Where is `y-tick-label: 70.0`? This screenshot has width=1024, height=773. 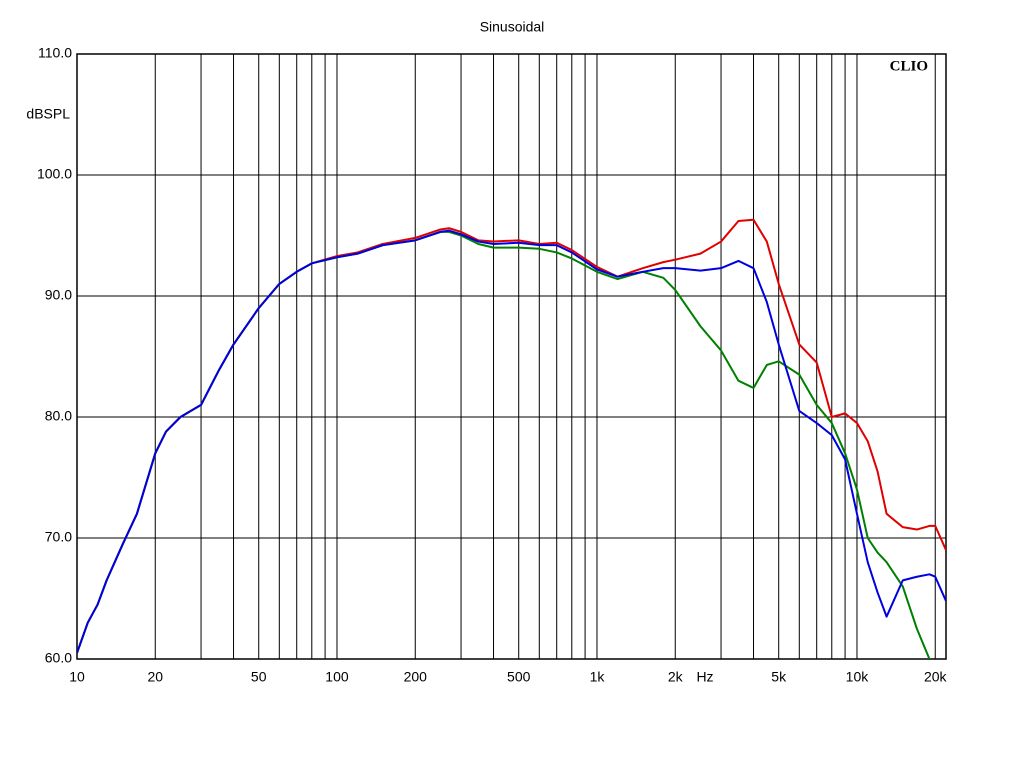 y-tick-label: 70.0 is located at coordinates (58, 537).